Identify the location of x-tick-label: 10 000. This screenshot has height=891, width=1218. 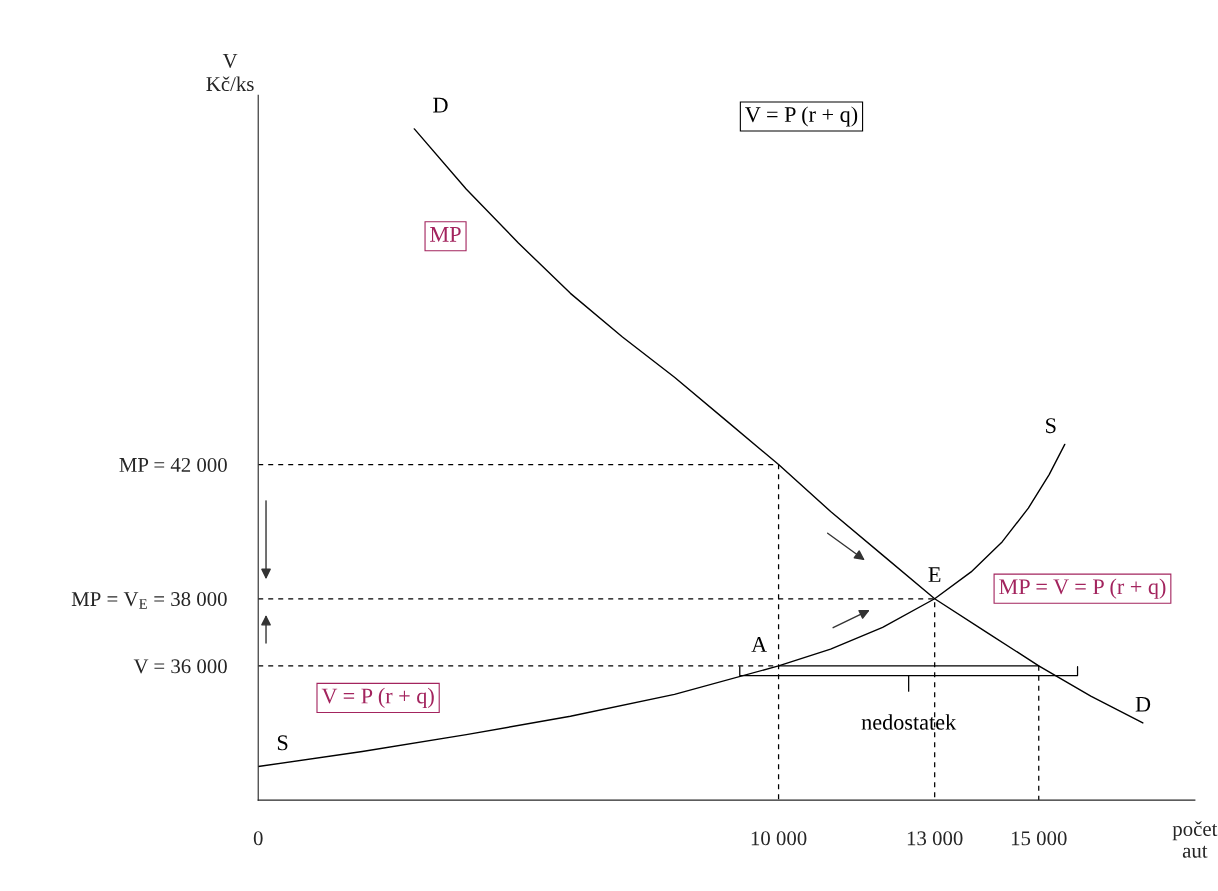
(779, 838).